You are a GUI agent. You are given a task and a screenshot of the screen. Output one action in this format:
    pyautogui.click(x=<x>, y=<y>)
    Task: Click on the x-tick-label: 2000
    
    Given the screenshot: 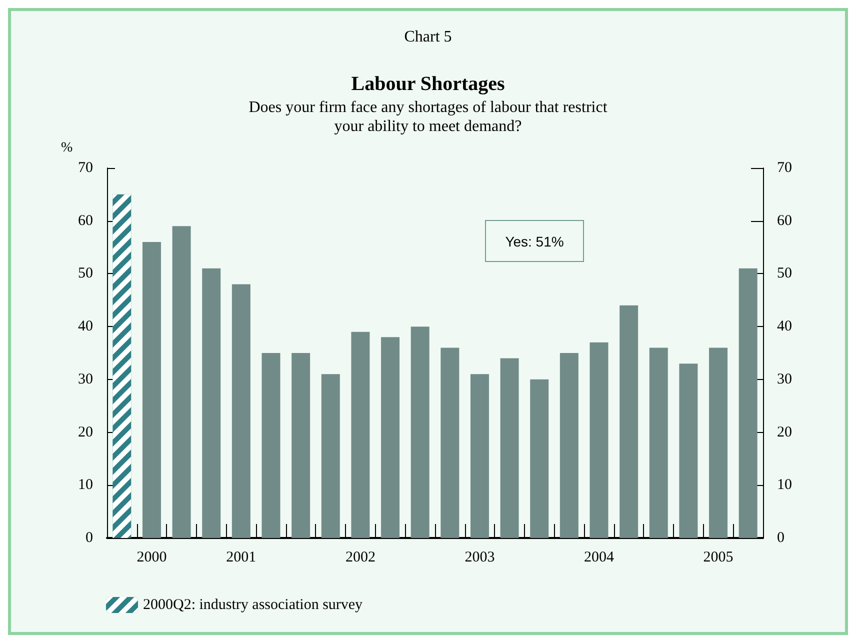 What is the action you would take?
    pyautogui.click(x=151, y=558)
    